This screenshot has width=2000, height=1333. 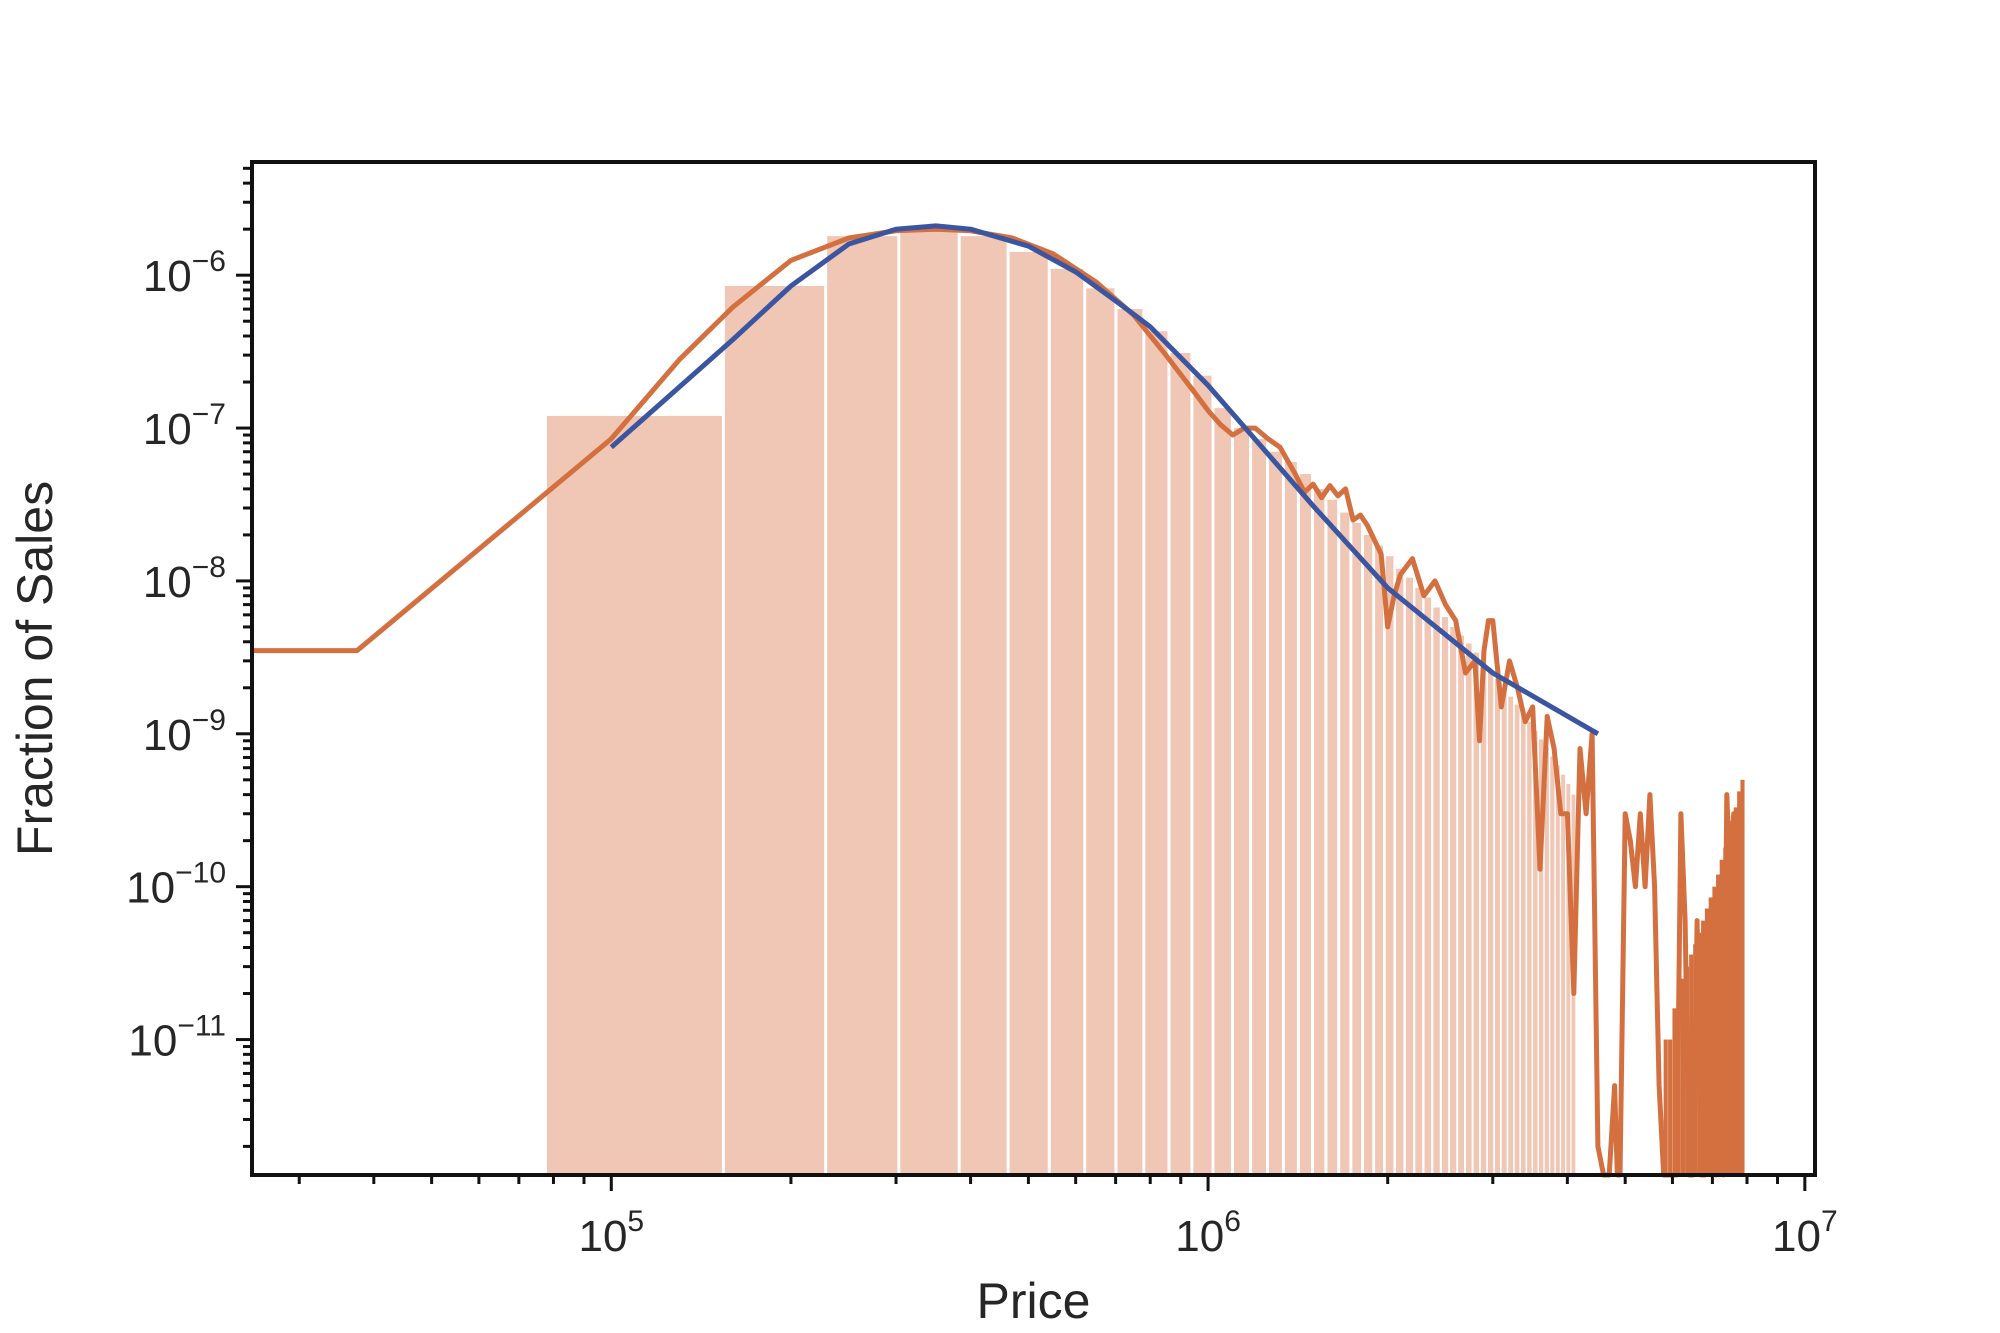 I want to click on y-tick-label: 10⁻⁸, so click(x=184, y=579).